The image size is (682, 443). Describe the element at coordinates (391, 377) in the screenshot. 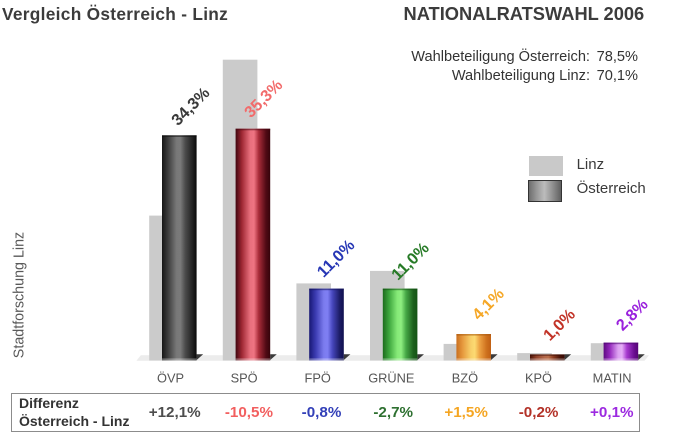

I see `svg-text: GRÜNE` at that location.